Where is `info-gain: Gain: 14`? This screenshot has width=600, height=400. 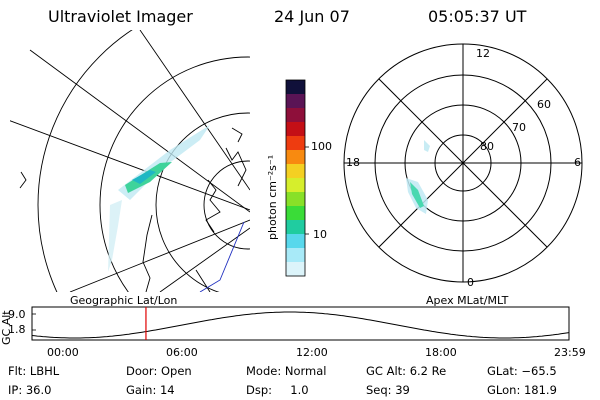 info-gain: Gain: 14 is located at coordinates (150, 390).